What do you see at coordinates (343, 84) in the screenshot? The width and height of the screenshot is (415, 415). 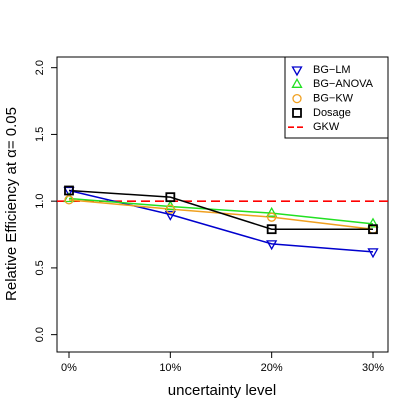 I see `legend-label: BG−ANOVA` at bounding box center [343, 84].